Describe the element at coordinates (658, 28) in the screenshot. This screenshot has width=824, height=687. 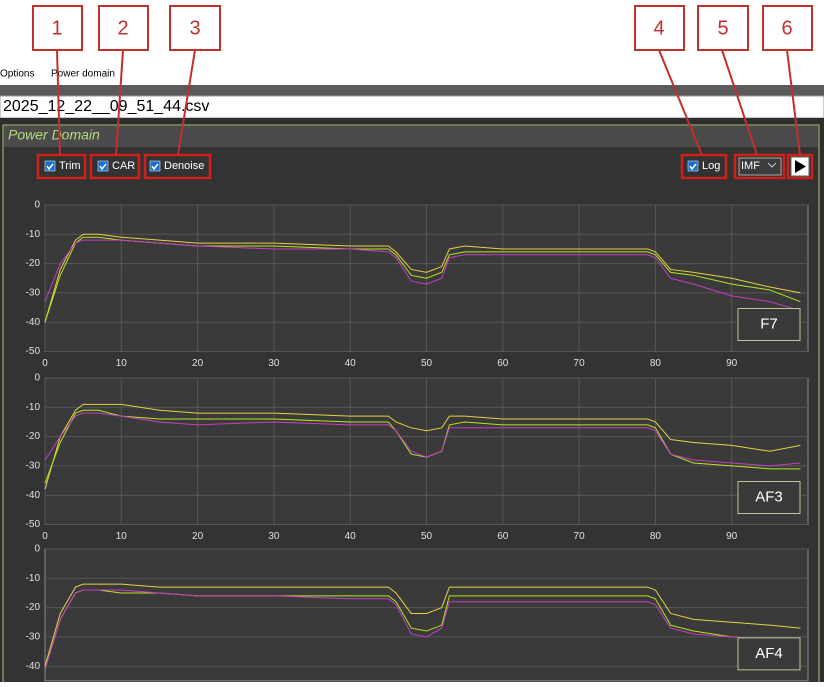
I see `annotation: 4` at that location.